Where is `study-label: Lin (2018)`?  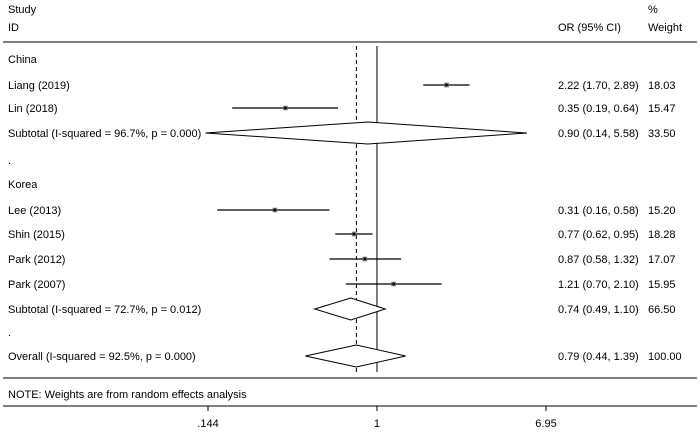
study-label: Lin (2018) is located at coordinates (33, 109).